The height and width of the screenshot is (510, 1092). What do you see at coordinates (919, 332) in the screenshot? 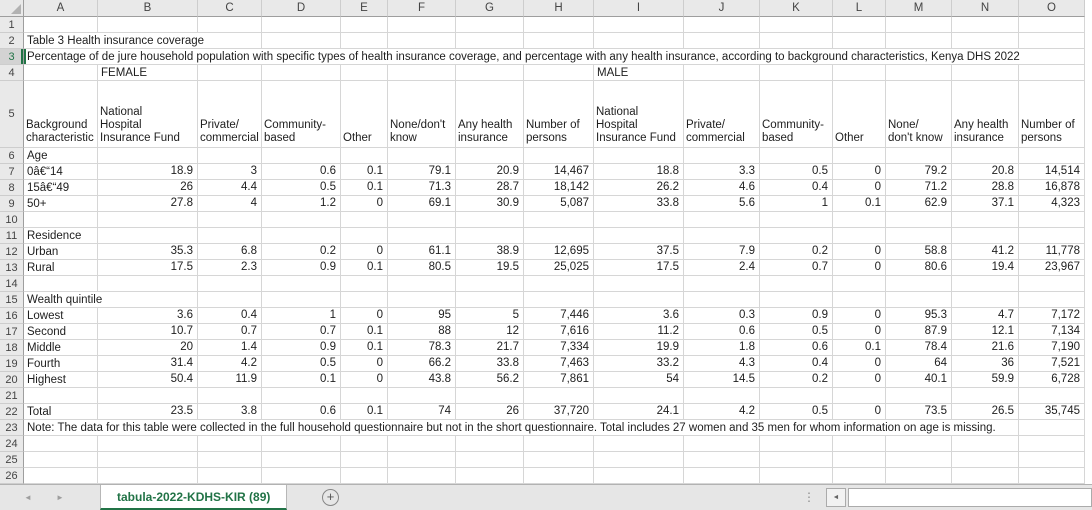
I see `cell: 87.9` at bounding box center [919, 332].